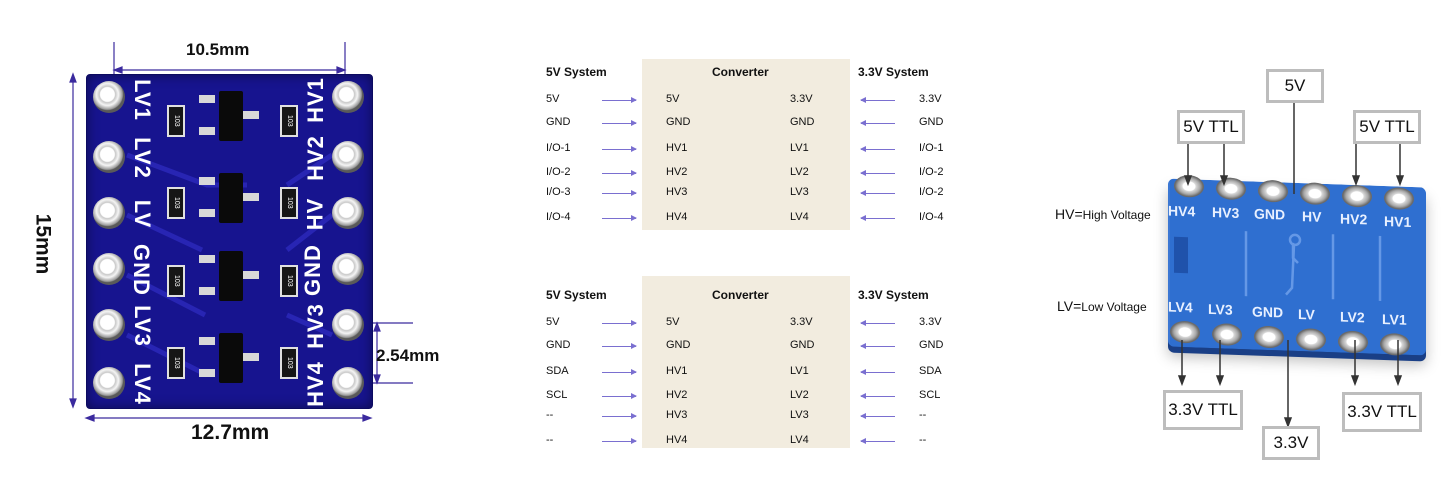 The image size is (1451, 489). I want to click on lv-legend-text: Low Voltage, so click(1114, 307).